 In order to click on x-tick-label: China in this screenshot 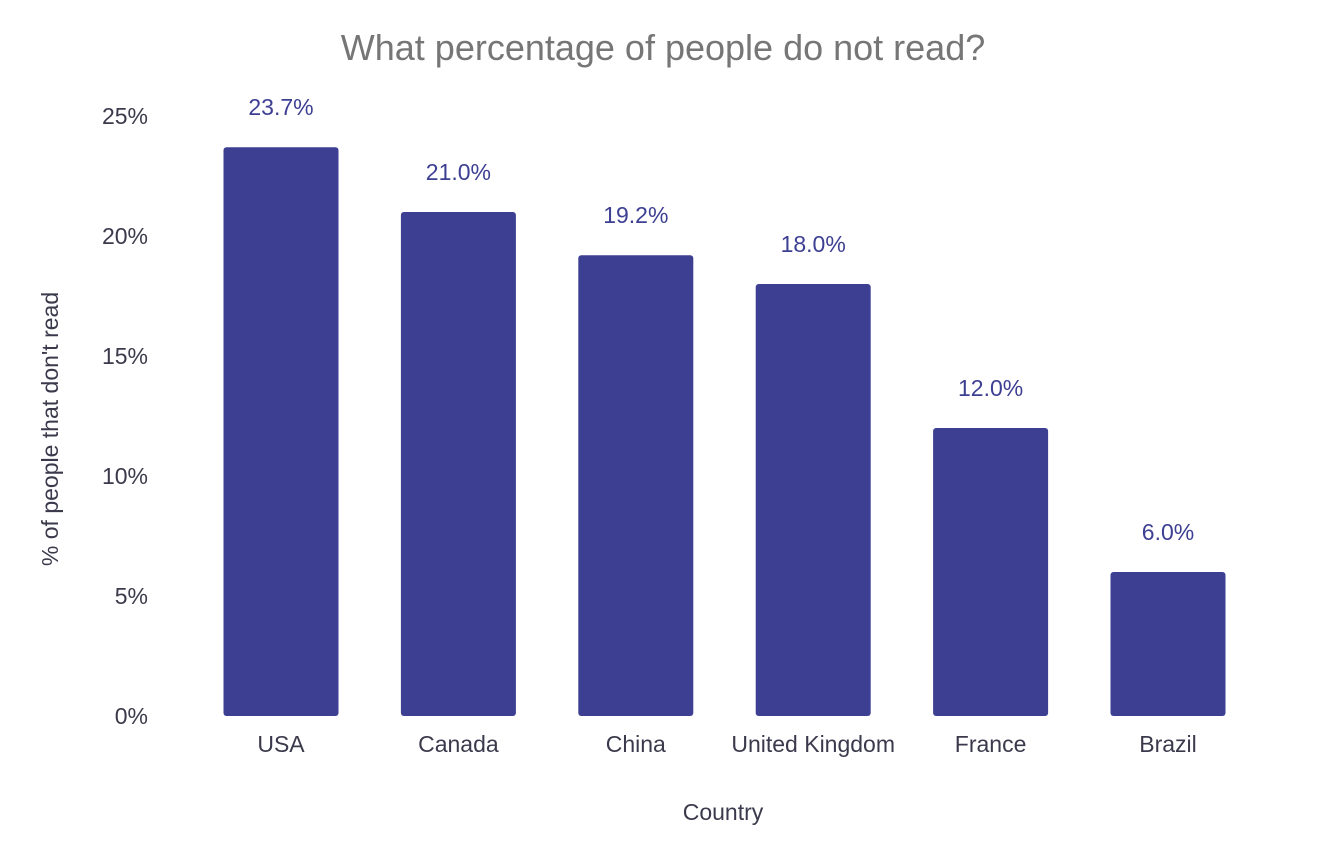, I will do `click(636, 744)`.